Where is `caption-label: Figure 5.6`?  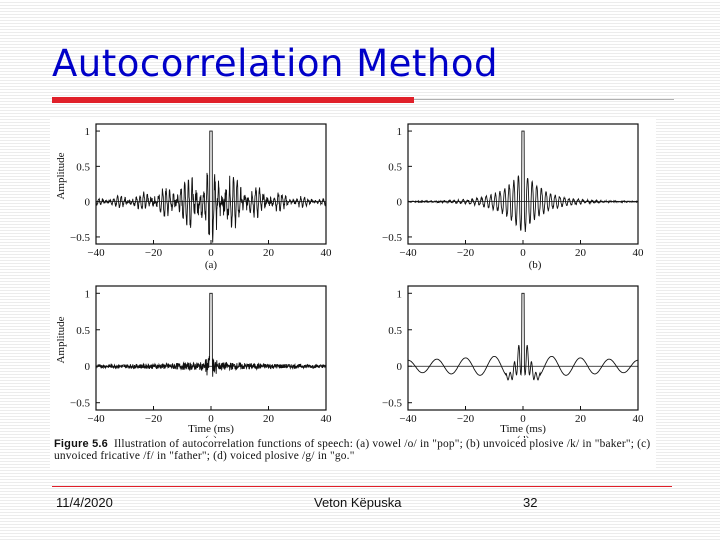
caption-label: Figure 5.6 is located at coordinates (81, 444).